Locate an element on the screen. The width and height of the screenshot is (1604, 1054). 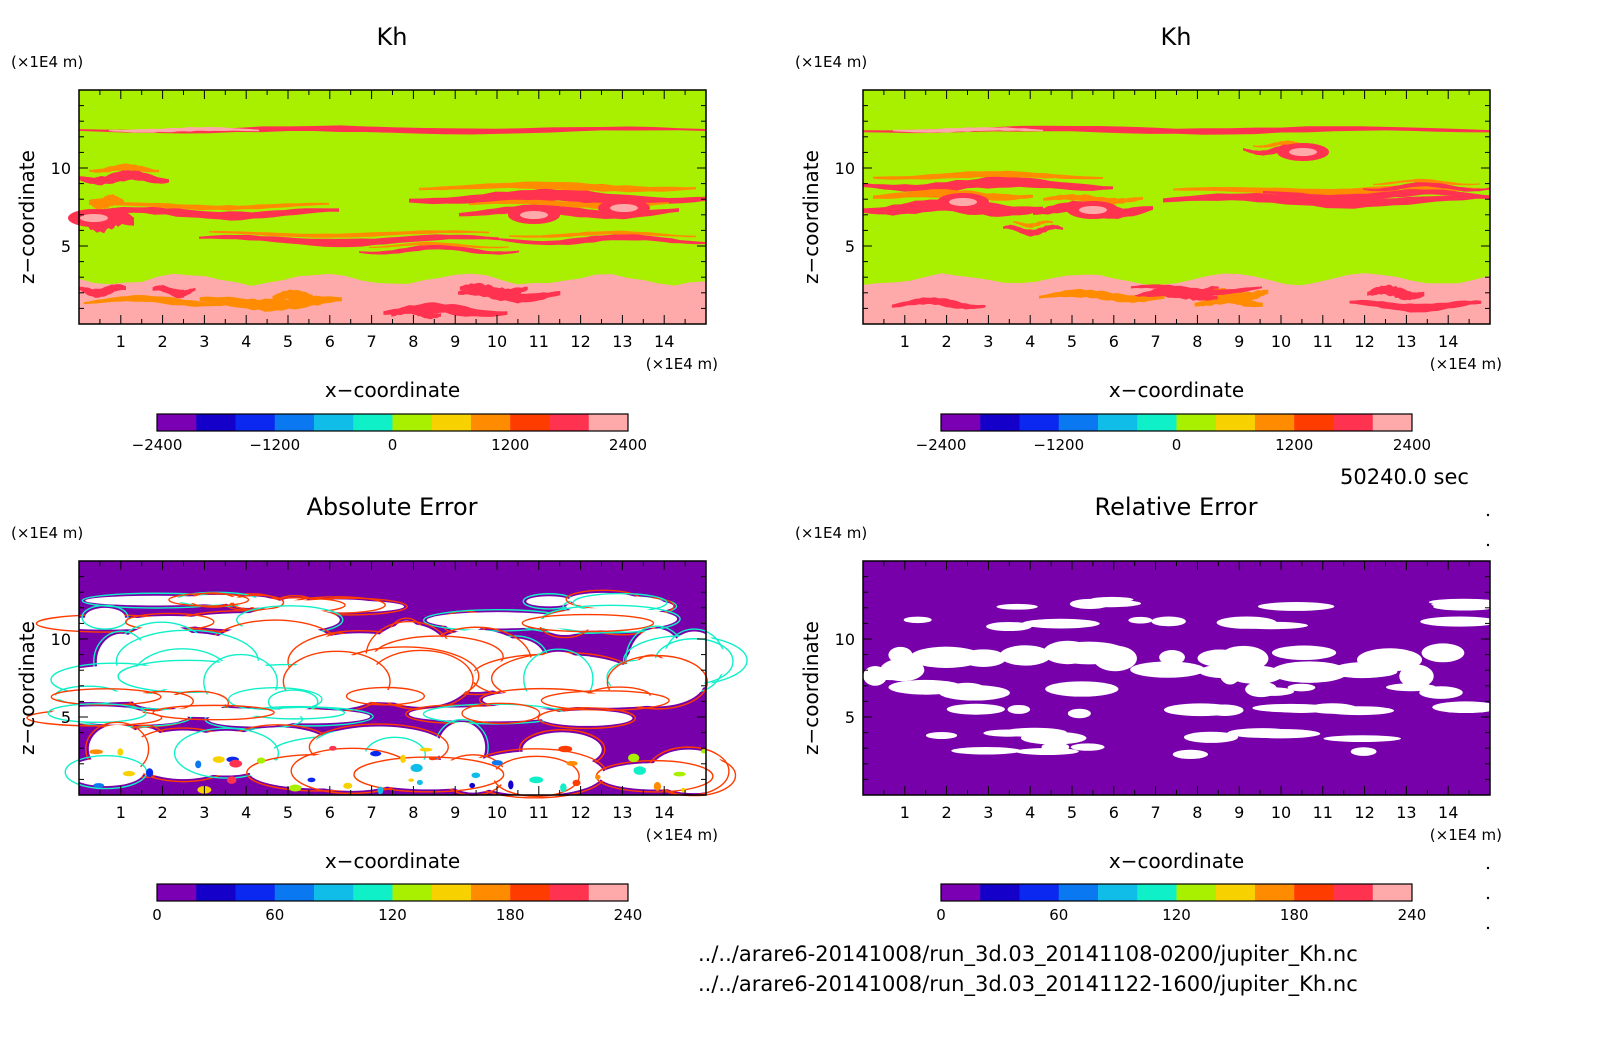
time-label: 50240.0 sec is located at coordinates (1404, 477).